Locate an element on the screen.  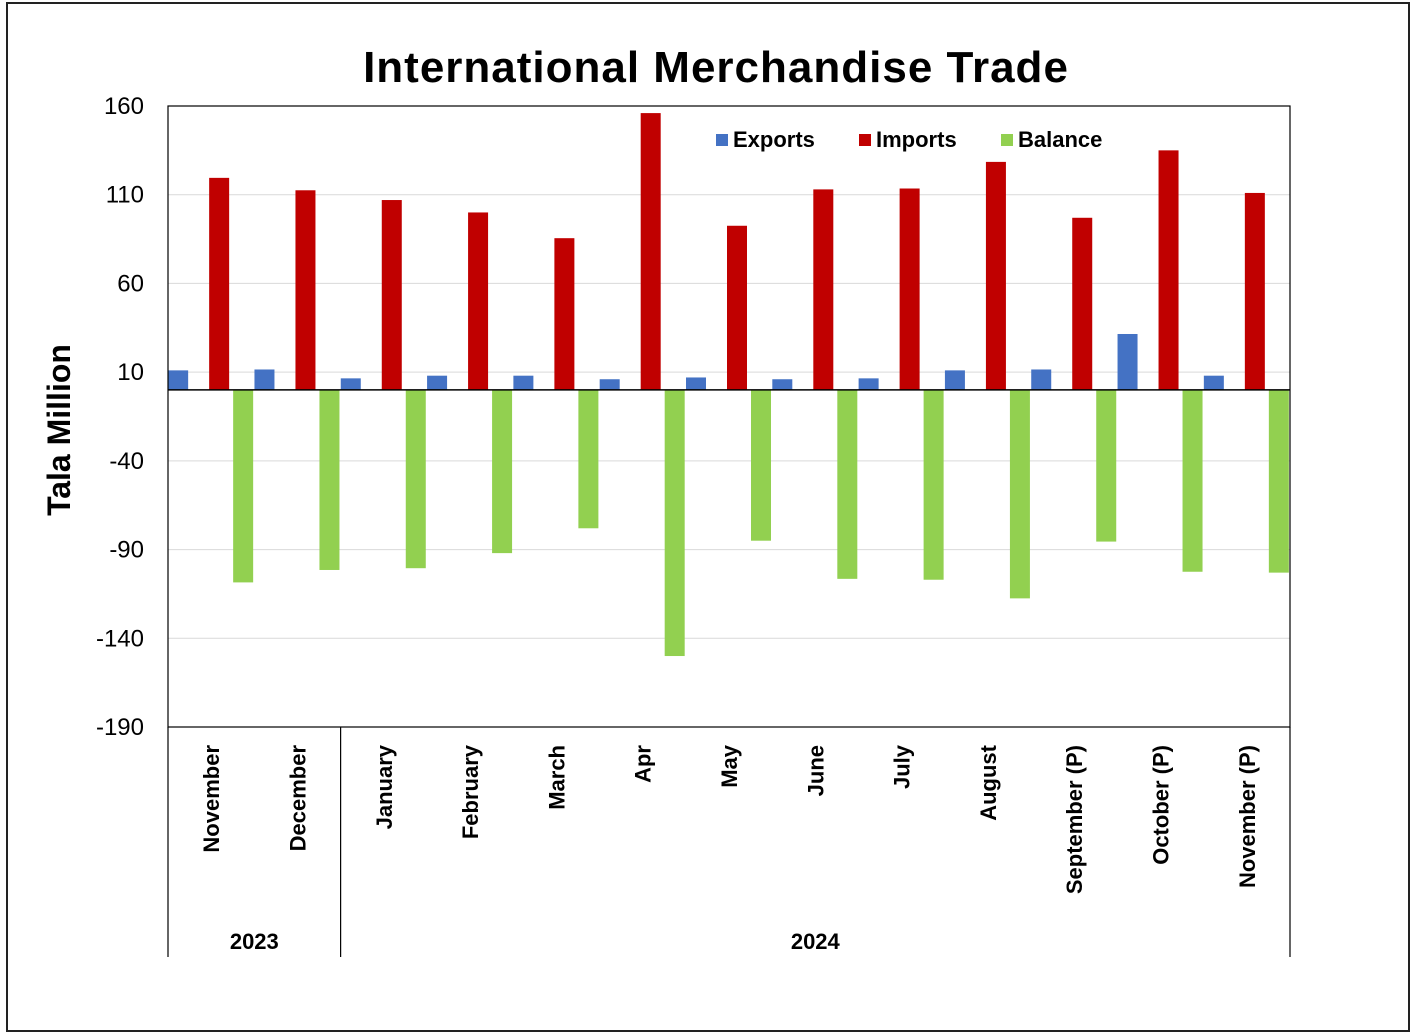
category-label: July is located at coordinates (902, 766).